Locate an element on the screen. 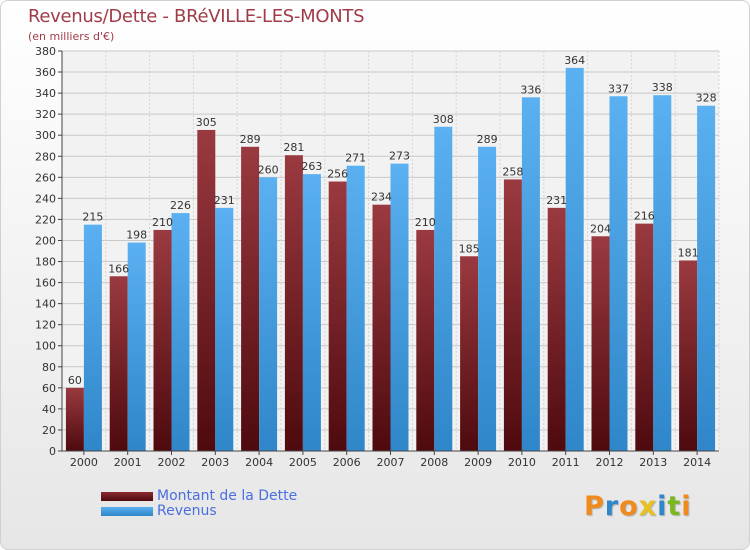 Image resolution: width=750 pixels, height=550 pixels. data-label-revenue: 271 is located at coordinates (355, 158).